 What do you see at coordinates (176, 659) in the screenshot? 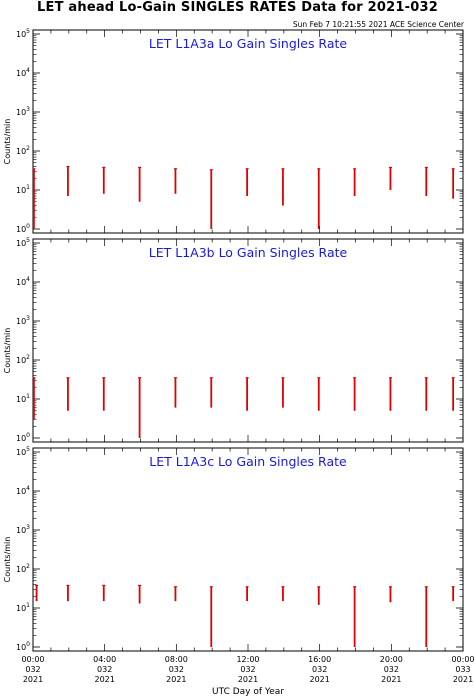
I see `x-tick-label-time: 08:00` at bounding box center [176, 659].